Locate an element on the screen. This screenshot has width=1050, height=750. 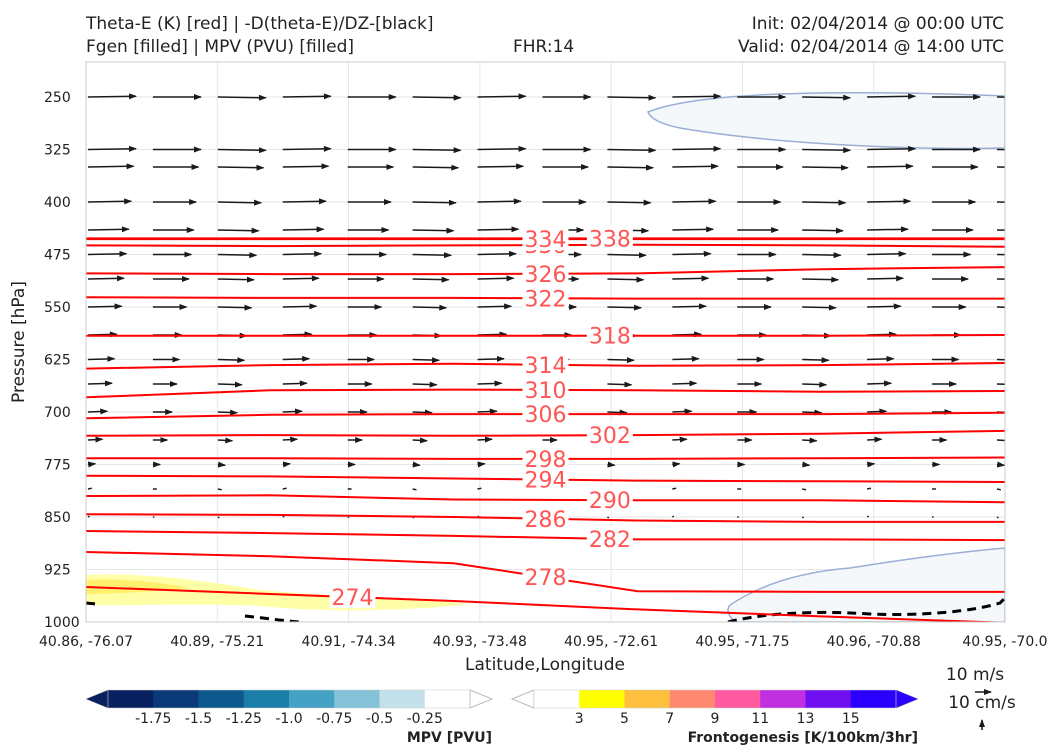
contour-label-334: 334 is located at coordinates (546, 240).